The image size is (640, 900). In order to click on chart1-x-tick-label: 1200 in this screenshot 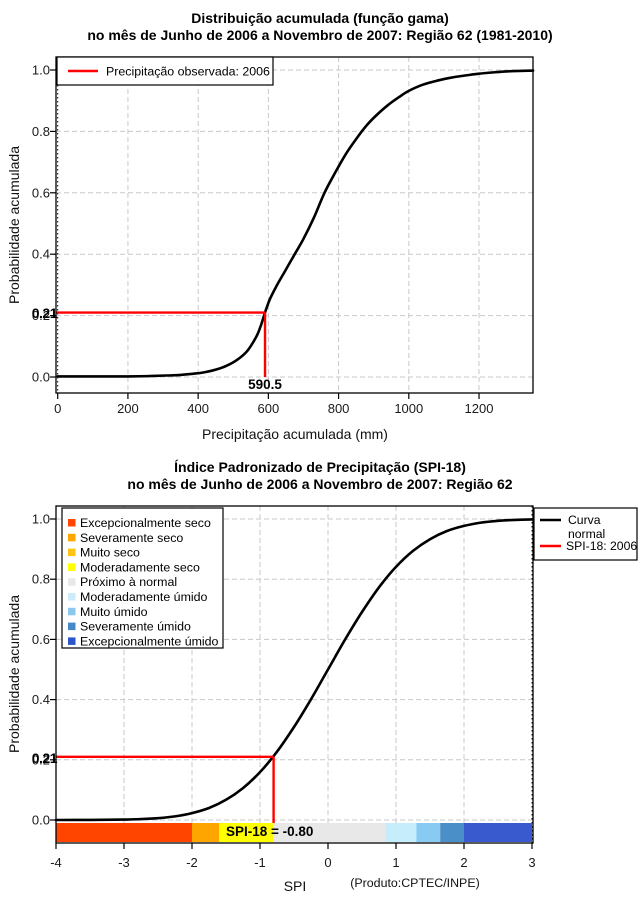, I will do `click(479, 408)`.